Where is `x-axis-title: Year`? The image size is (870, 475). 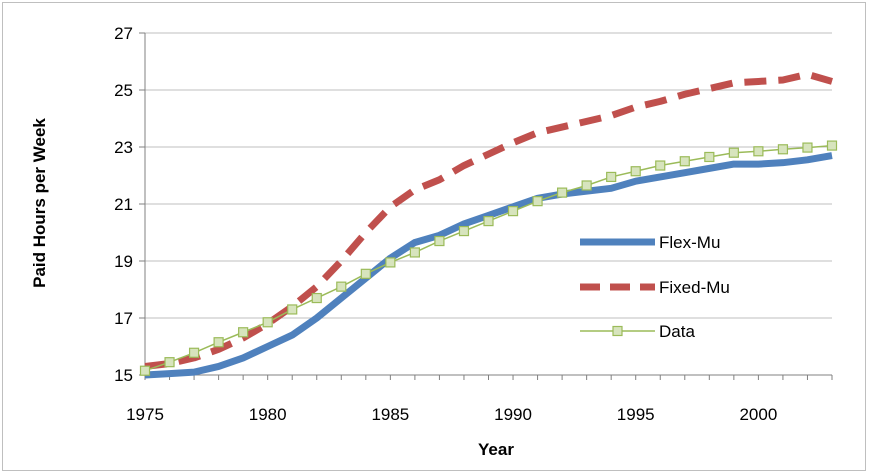 x-axis-title: Year is located at coordinates (496, 449).